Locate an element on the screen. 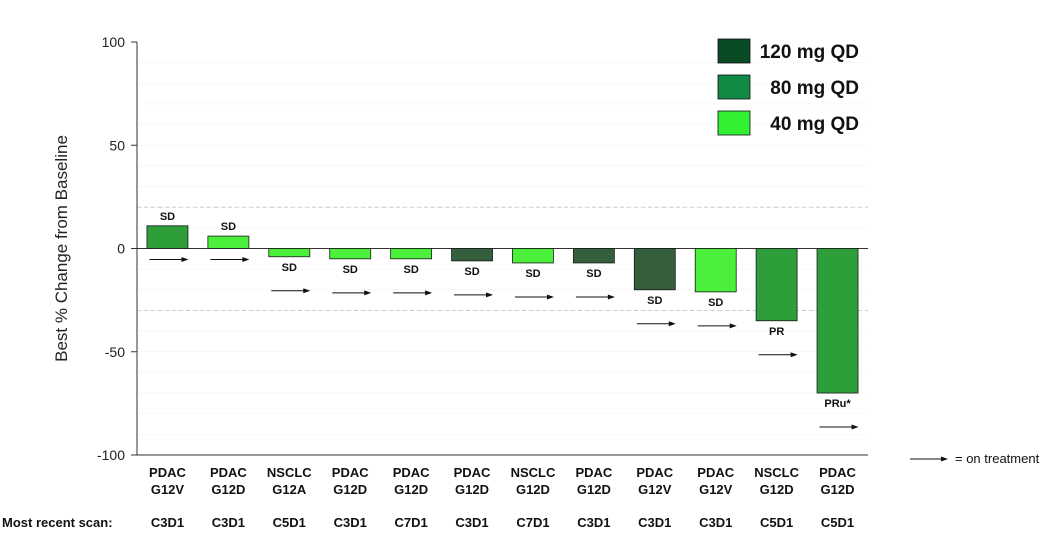 The width and height of the screenshot is (1060, 539). legend: 120 mg QD 80 mg QD 40 mg QD is located at coordinates (788, 87).